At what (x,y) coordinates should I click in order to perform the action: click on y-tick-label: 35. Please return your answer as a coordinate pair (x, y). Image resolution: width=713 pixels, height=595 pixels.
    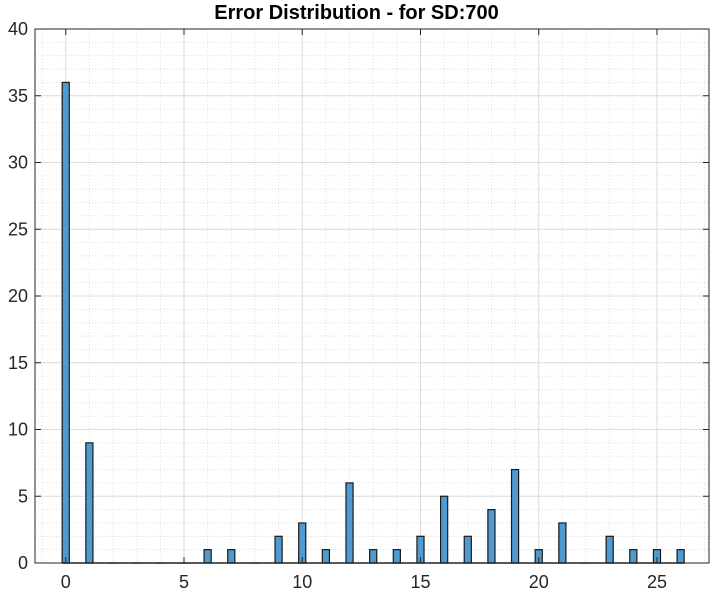
    Looking at the image, I should click on (18, 96).